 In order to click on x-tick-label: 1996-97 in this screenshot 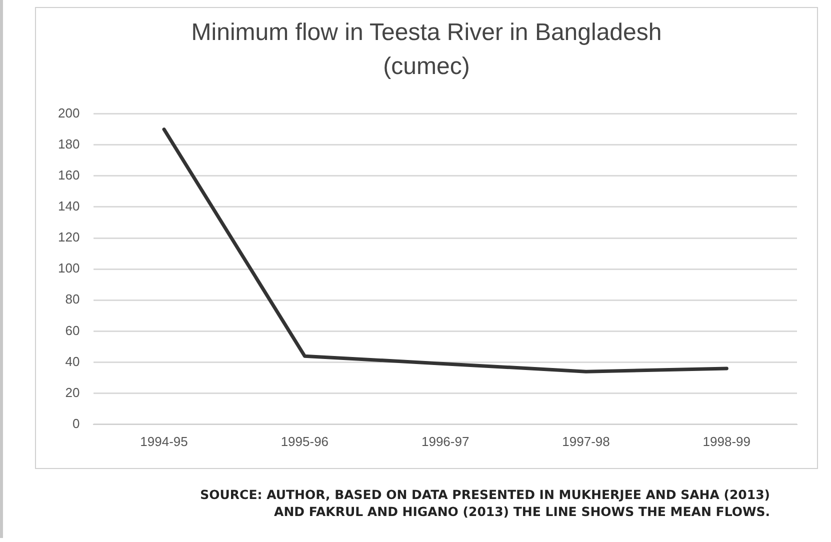, I will do `click(445, 441)`.